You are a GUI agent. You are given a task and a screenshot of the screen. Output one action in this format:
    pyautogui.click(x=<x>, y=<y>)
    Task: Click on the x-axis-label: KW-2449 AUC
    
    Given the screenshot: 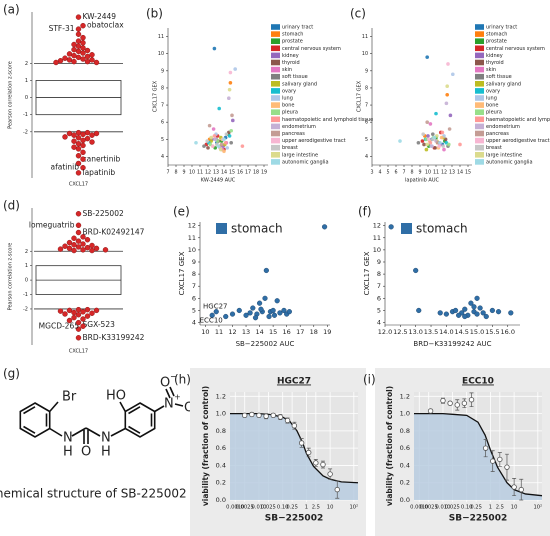 What is the action you would take?
    pyautogui.click(x=218, y=181)
    